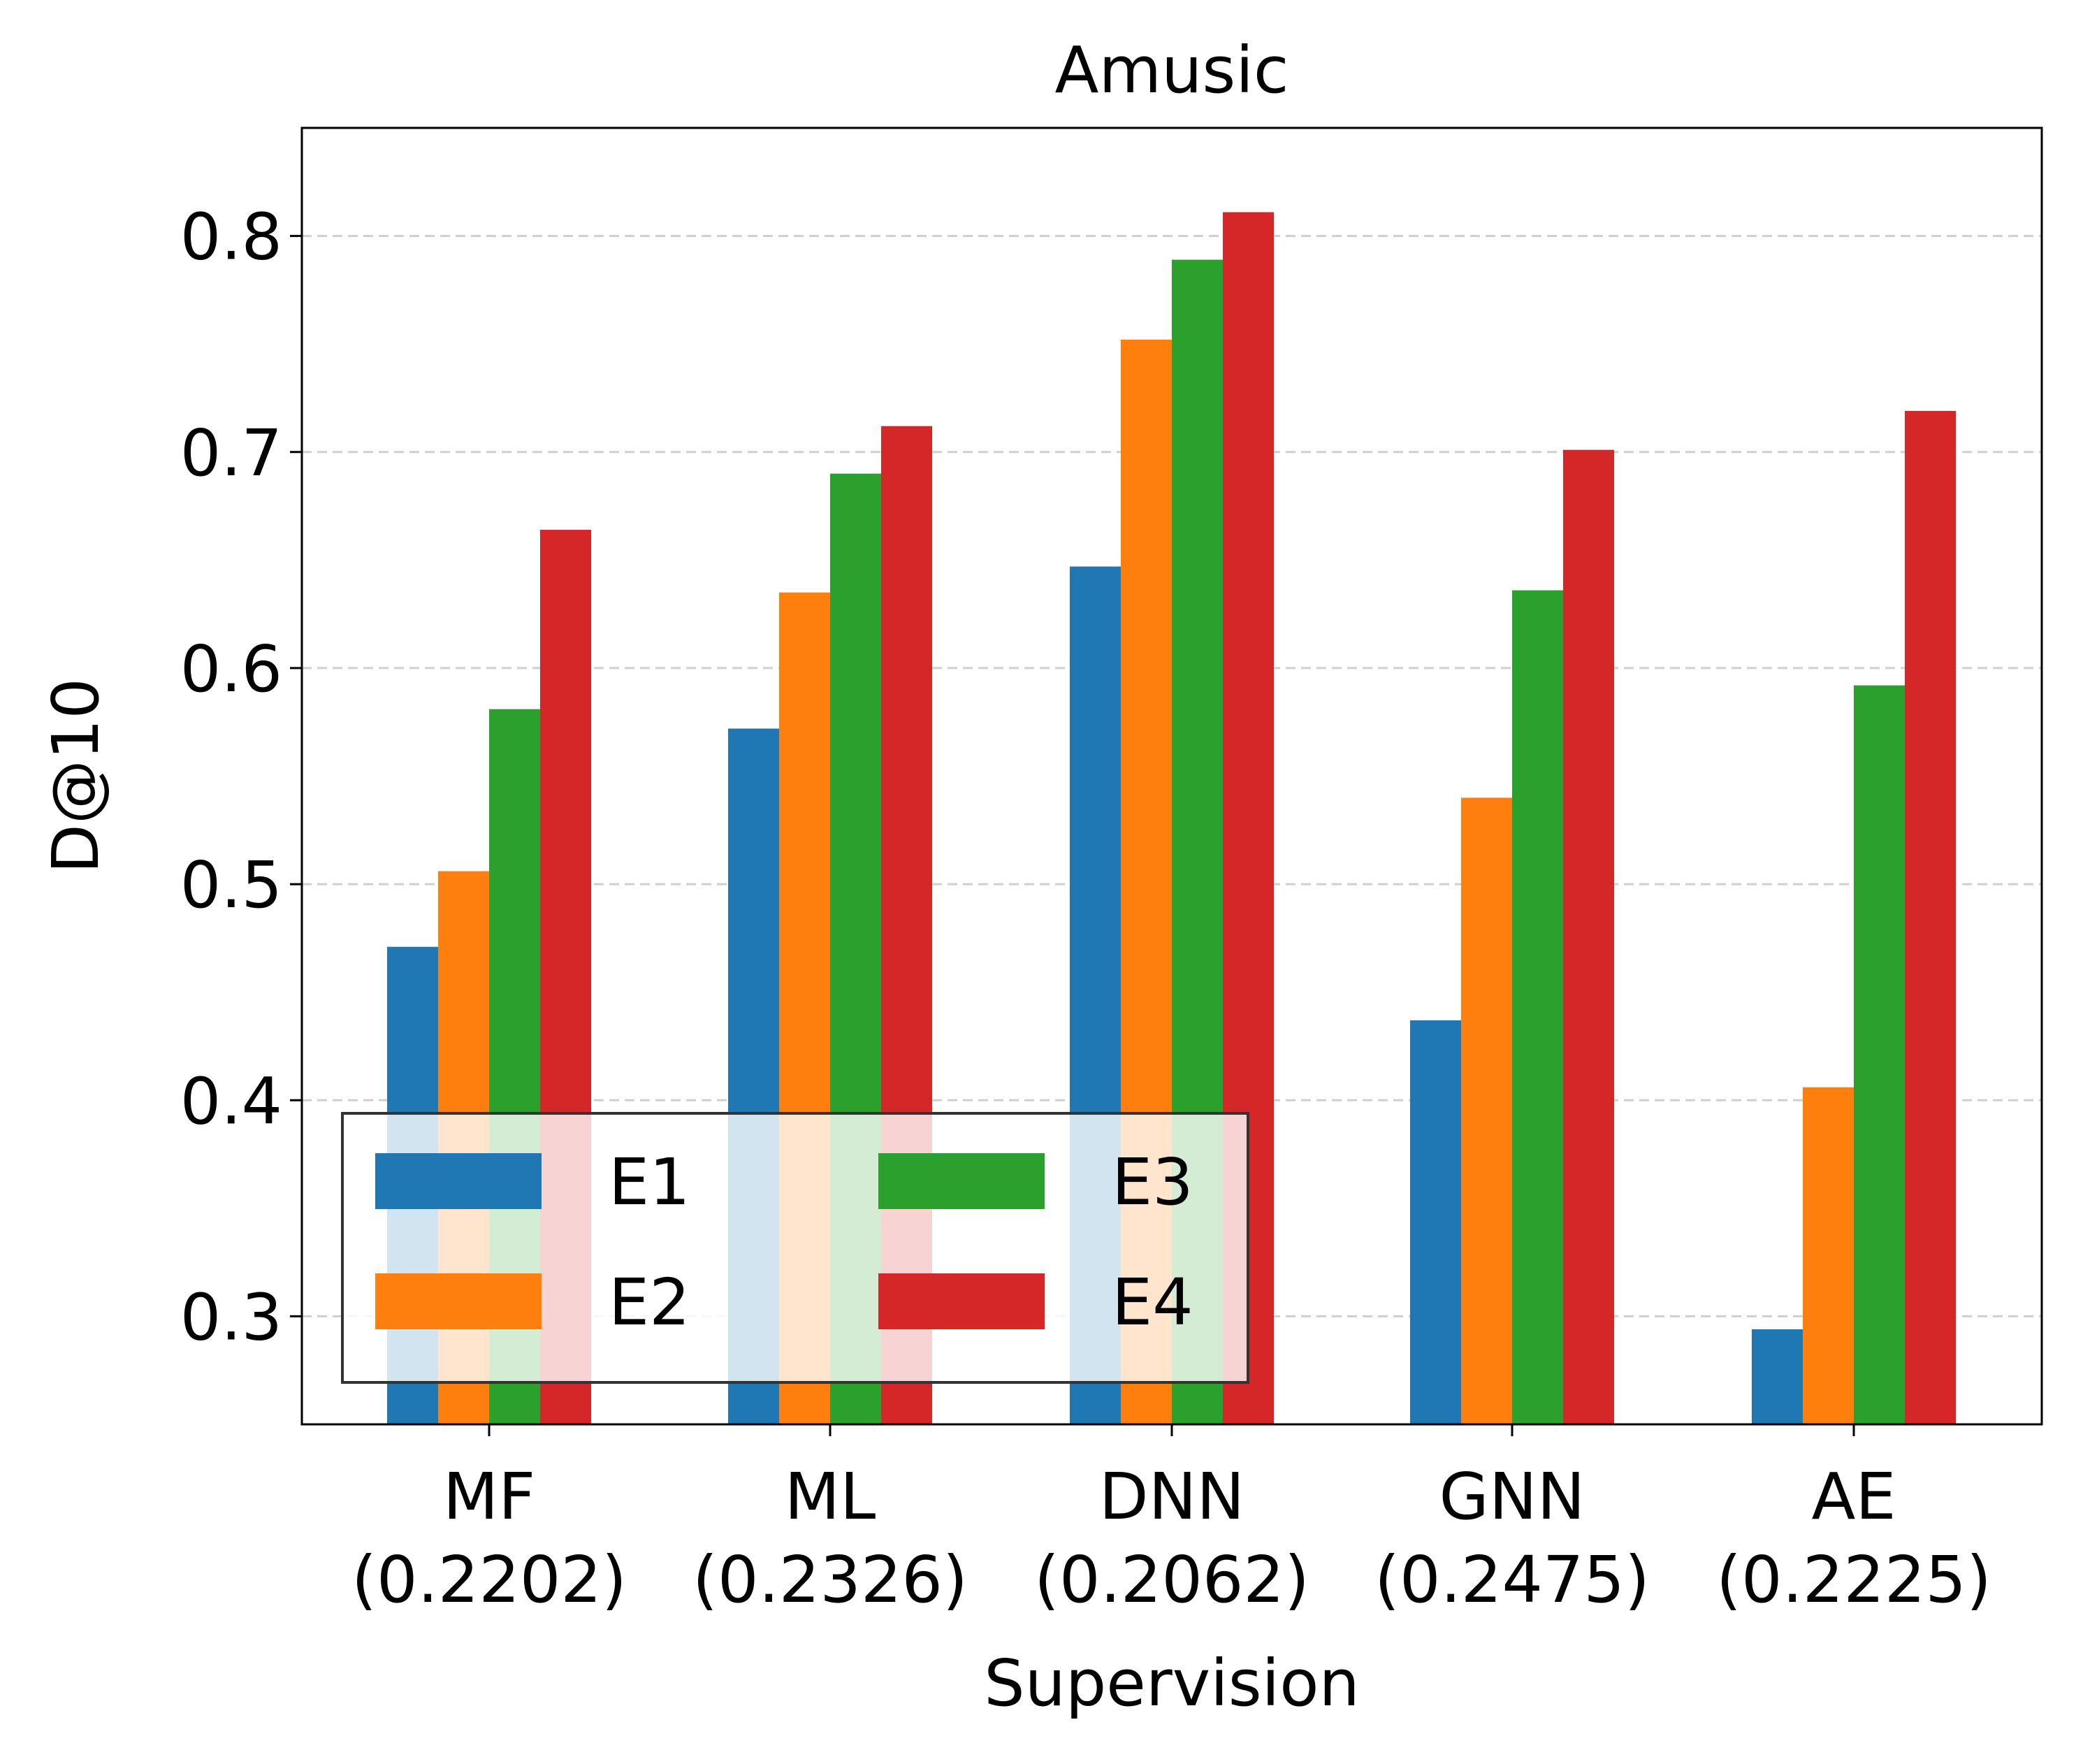  Describe the element at coordinates (231, 1101) in the screenshot. I see `y-tick-label: 0.4` at that location.